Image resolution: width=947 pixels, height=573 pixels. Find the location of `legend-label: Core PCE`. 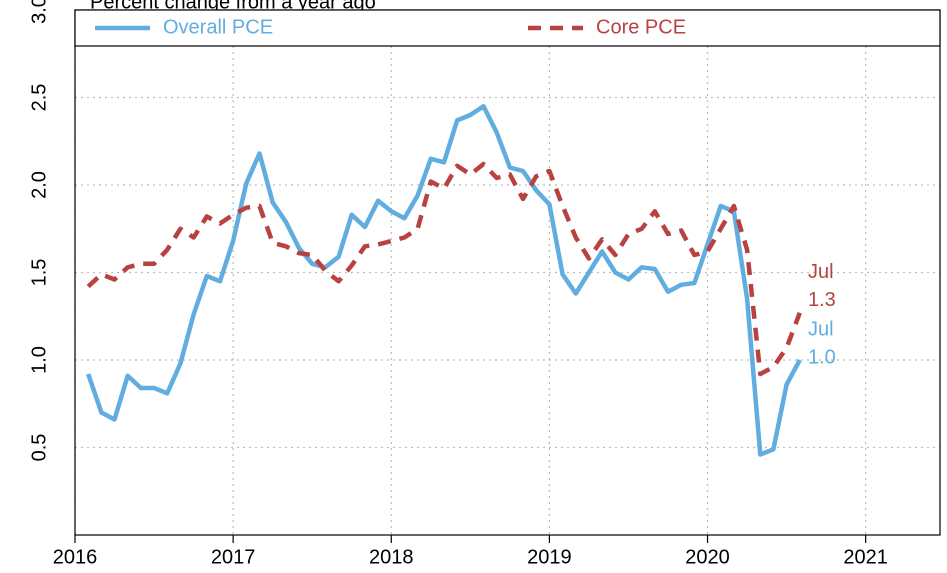

legend-label: Core PCE is located at coordinates (641, 27).